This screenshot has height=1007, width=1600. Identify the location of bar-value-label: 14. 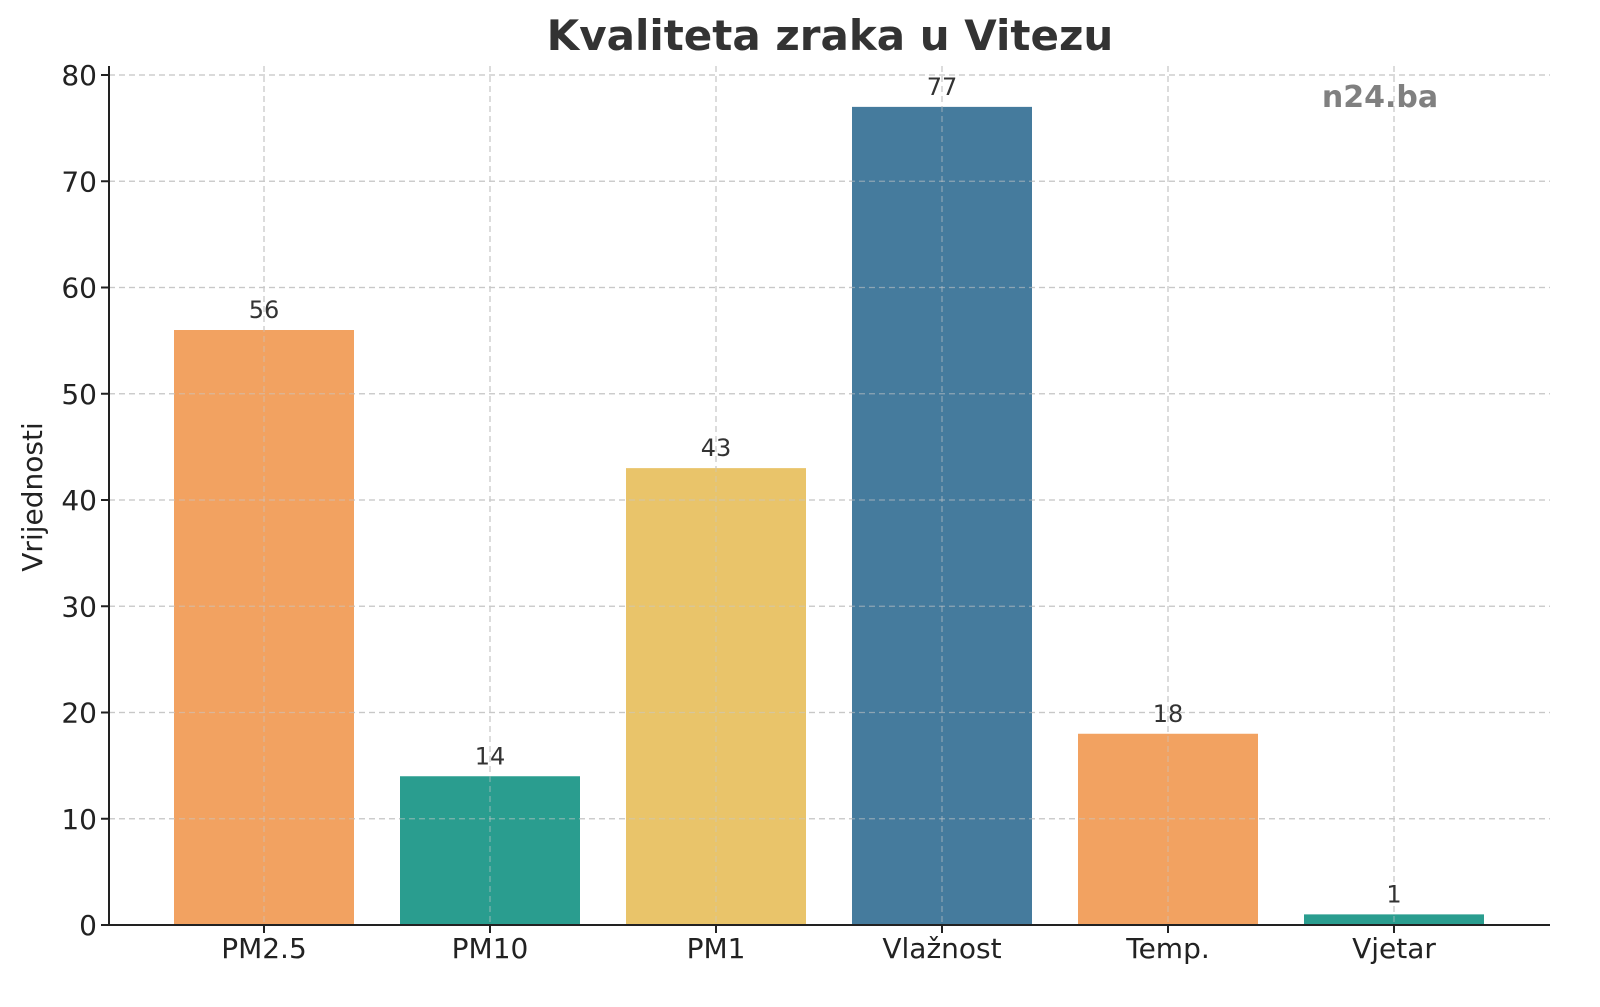
(490, 756).